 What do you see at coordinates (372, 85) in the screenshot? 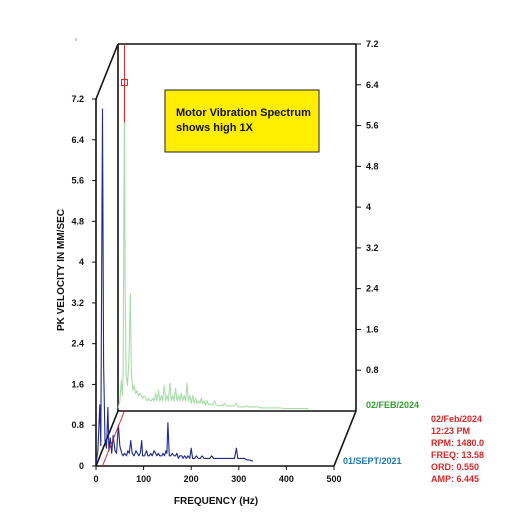
I see `right-tick-label: 6.4` at bounding box center [372, 85].